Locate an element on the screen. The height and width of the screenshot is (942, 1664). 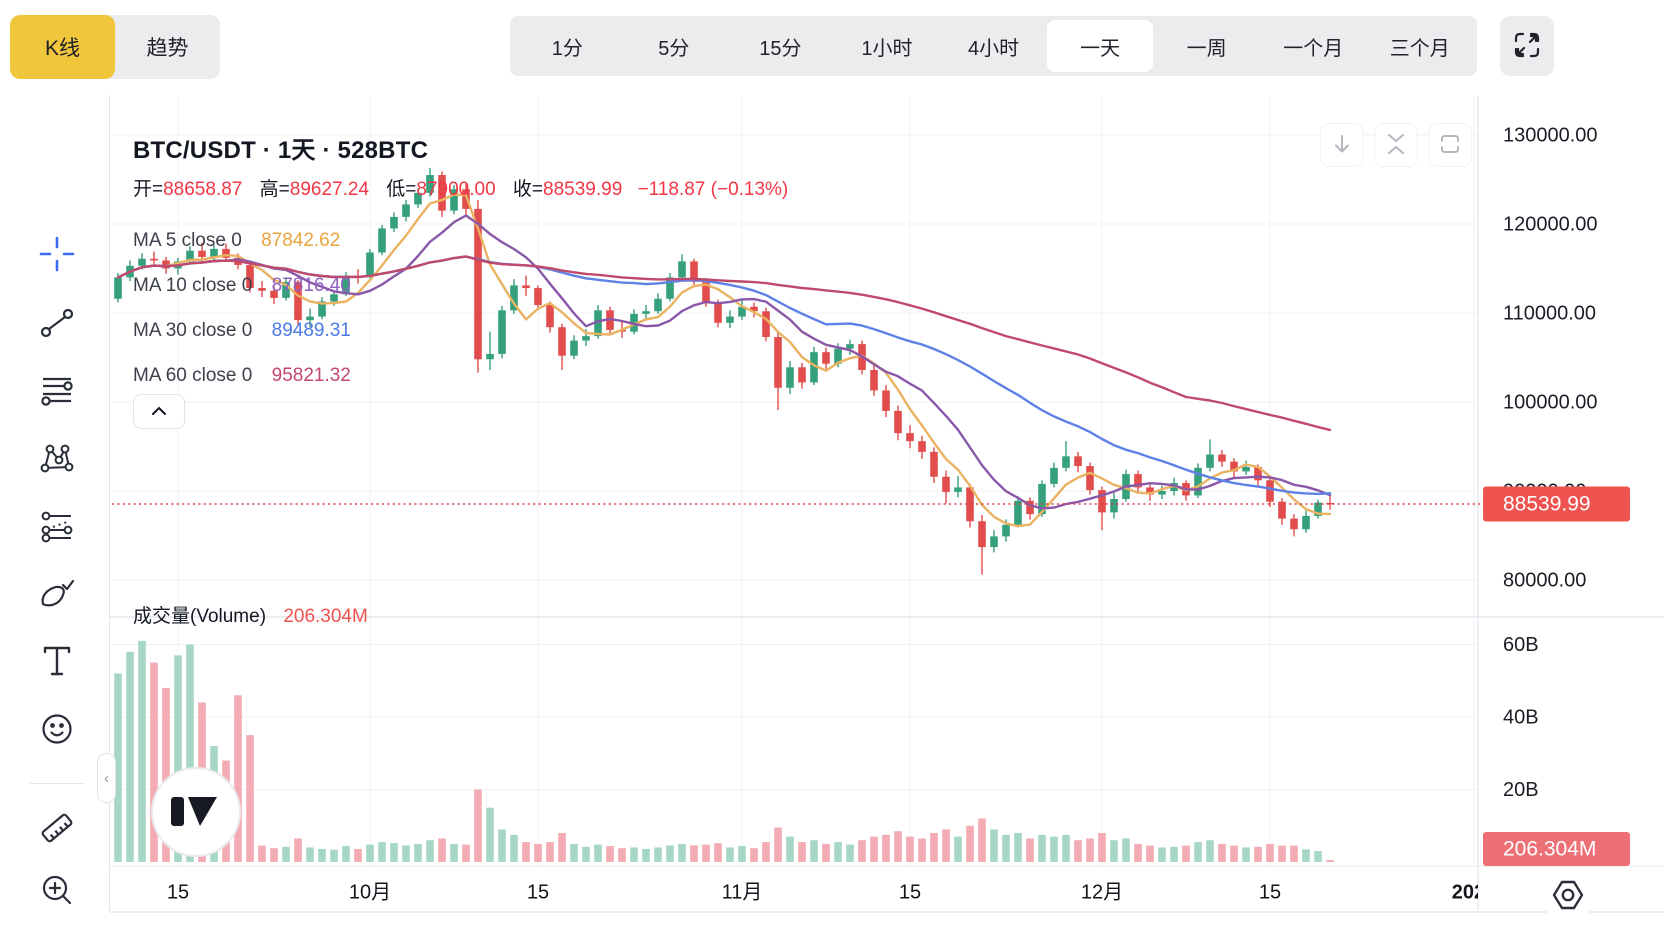
trend-line-tool-button is located at coordinates (57, 324).